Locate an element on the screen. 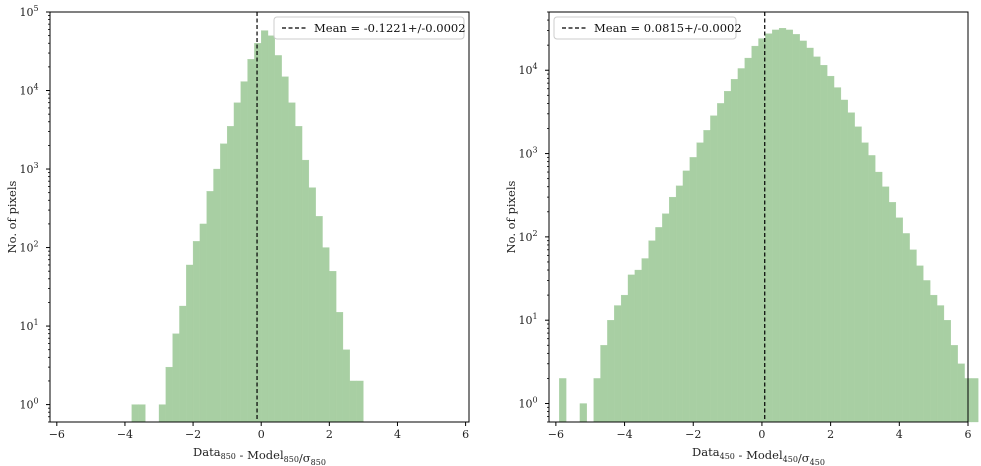  x-axis-label: Data450 - Model450/σ450 is located at coordinates (758, 455).